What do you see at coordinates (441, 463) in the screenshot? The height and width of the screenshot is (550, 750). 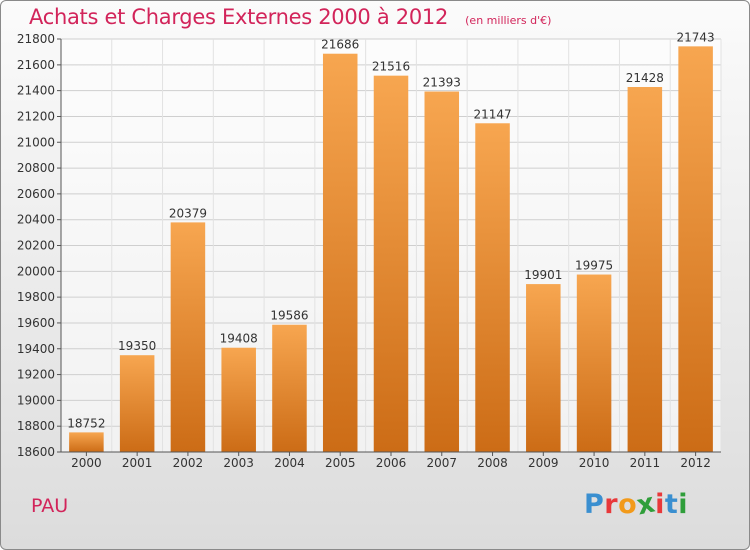 I see `x-tick-label: 2007` at bounding box center [441, 463].